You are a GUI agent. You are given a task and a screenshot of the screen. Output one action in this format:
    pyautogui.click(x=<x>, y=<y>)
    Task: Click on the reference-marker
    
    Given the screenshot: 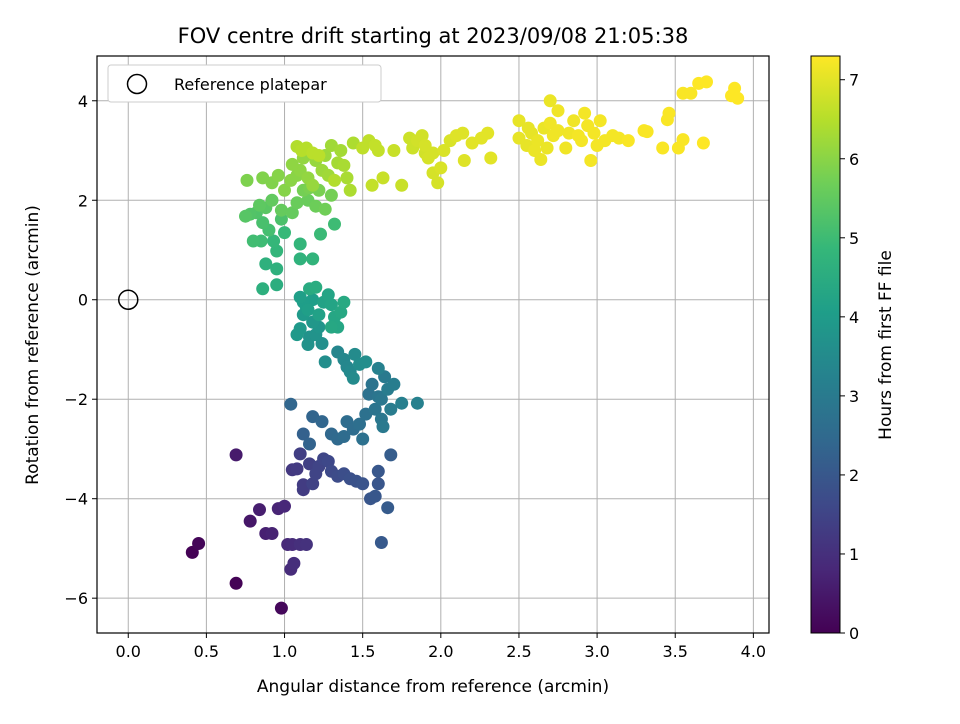 What is the action you would take?
    pyautogui.click(x=128, y=299)
    